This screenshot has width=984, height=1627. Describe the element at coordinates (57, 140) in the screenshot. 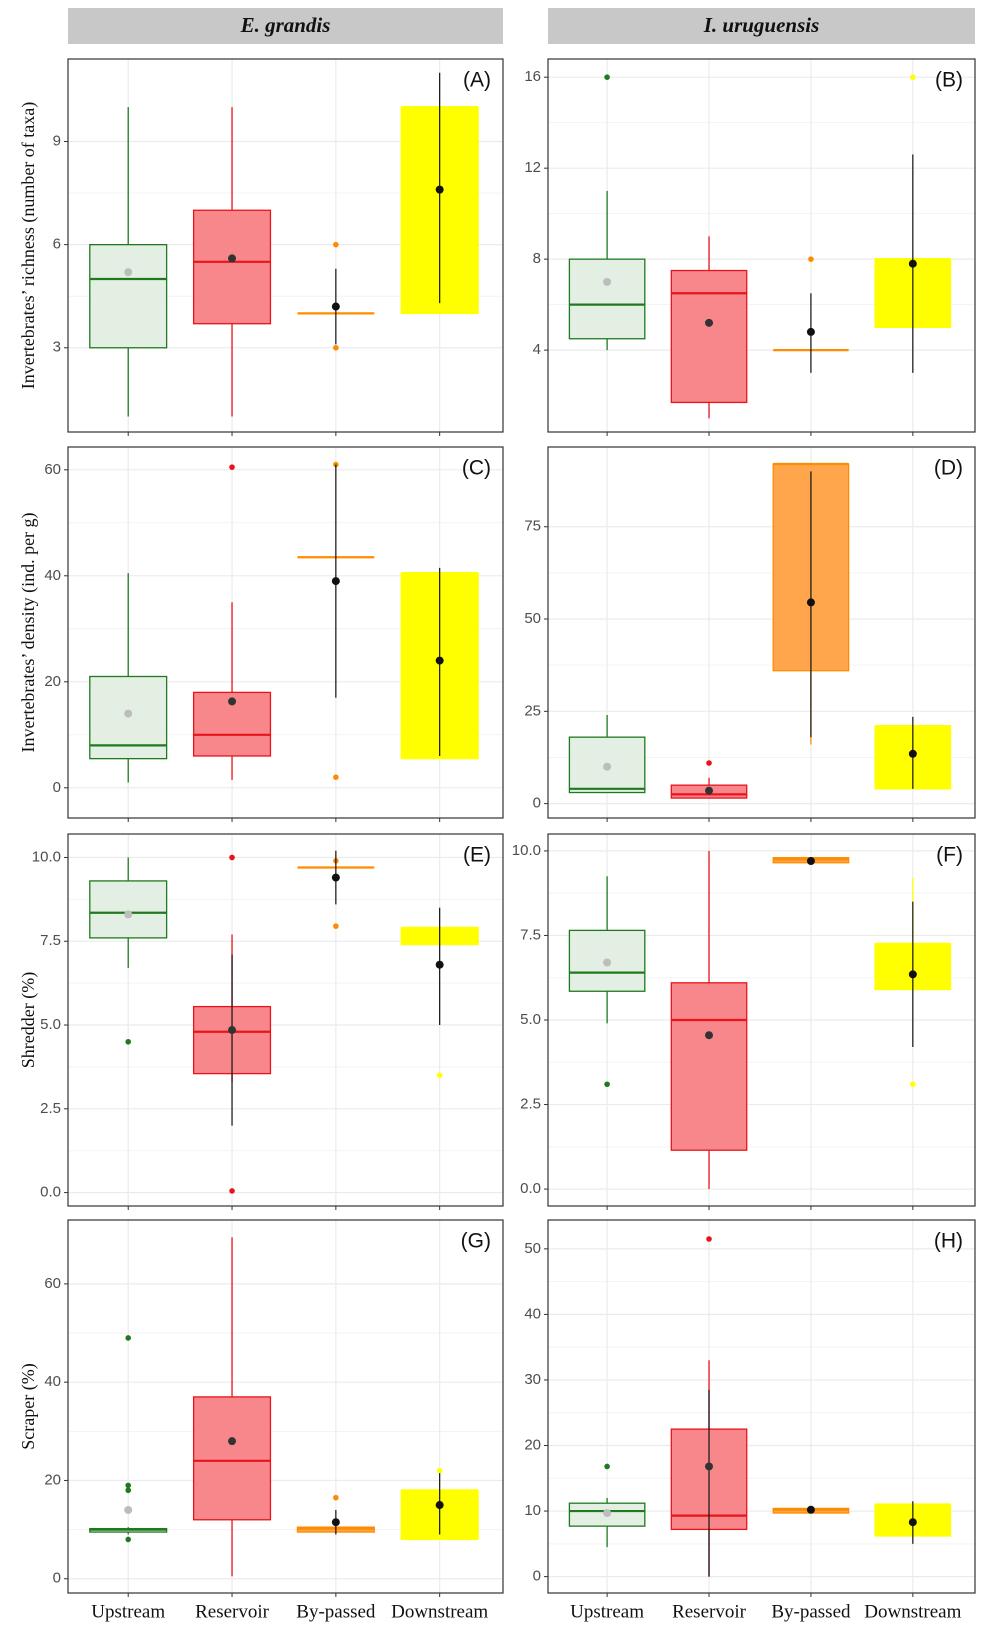

I see `y-tick-label: 9` at that location.